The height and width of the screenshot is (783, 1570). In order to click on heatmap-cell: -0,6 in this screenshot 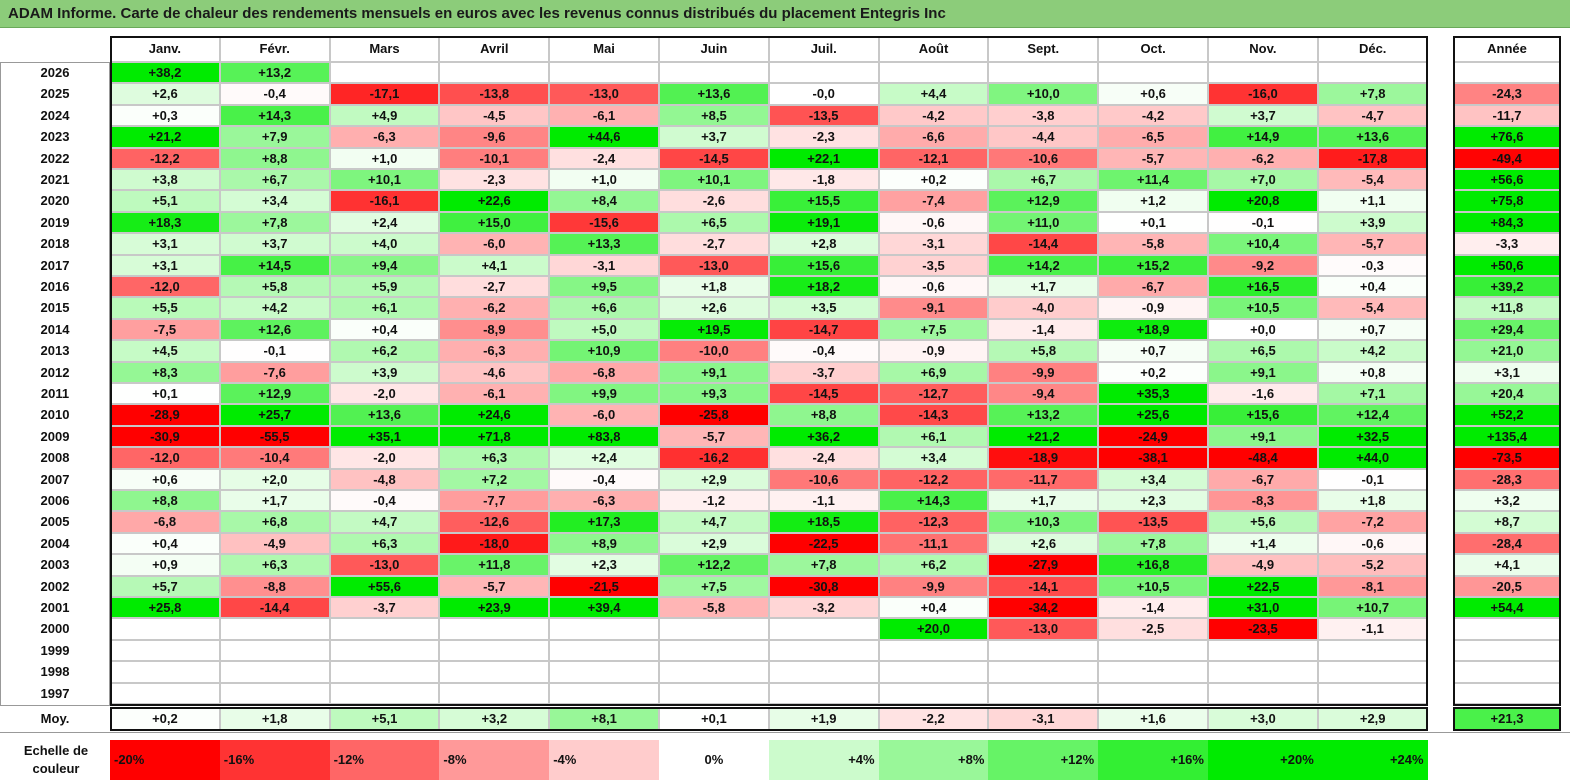, I will do `click(933, 222)`.